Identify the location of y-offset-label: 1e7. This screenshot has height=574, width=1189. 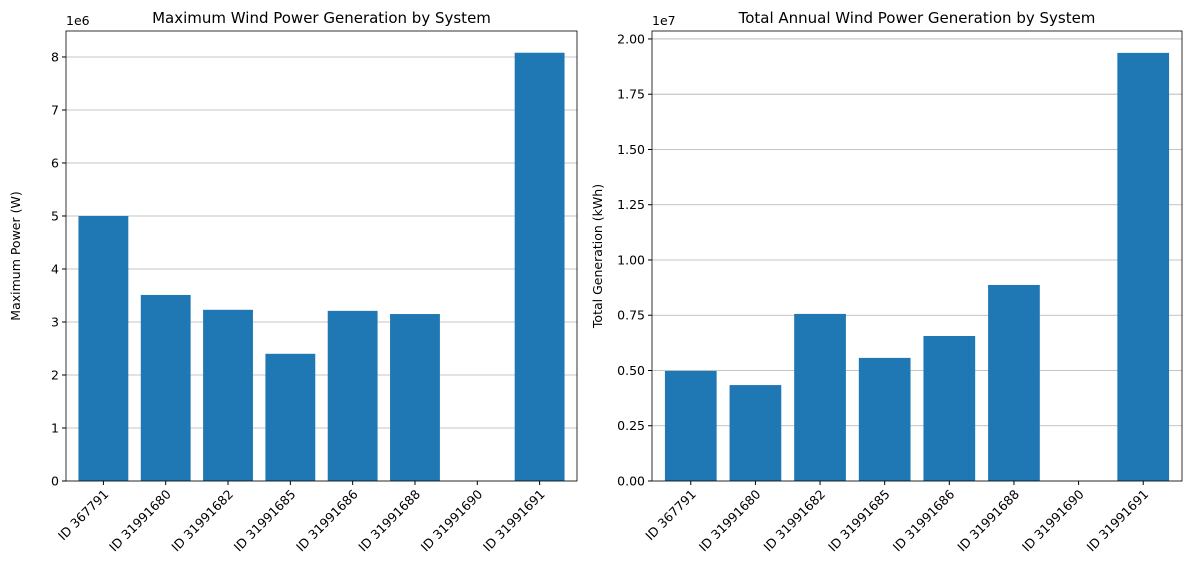
(664, 20).